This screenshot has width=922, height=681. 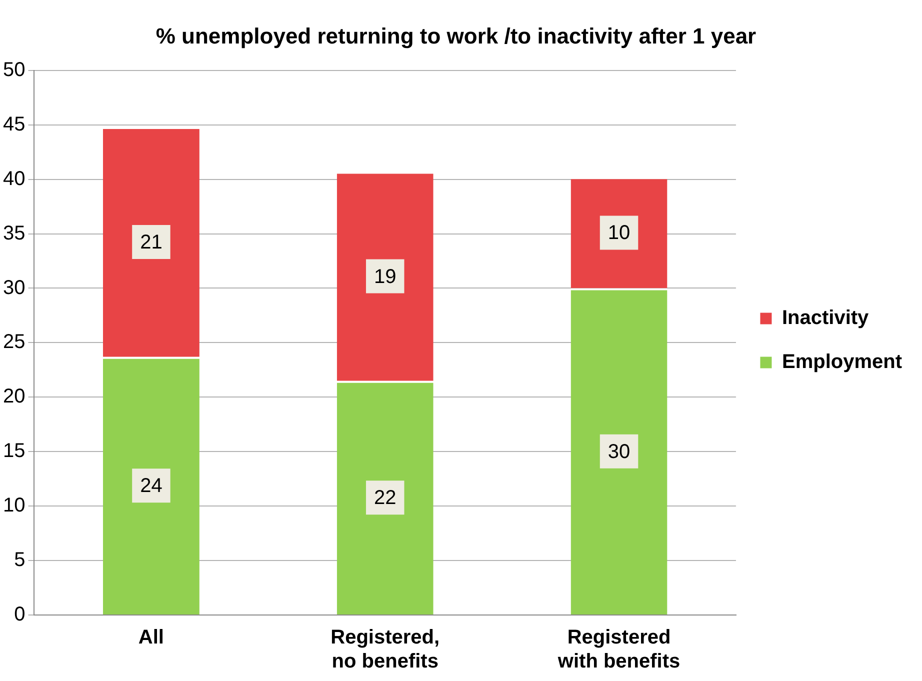 What do you see at coordinates (619, 451) in the screenshot?
I see `data-label: 30` at bounding box center [619, 451].